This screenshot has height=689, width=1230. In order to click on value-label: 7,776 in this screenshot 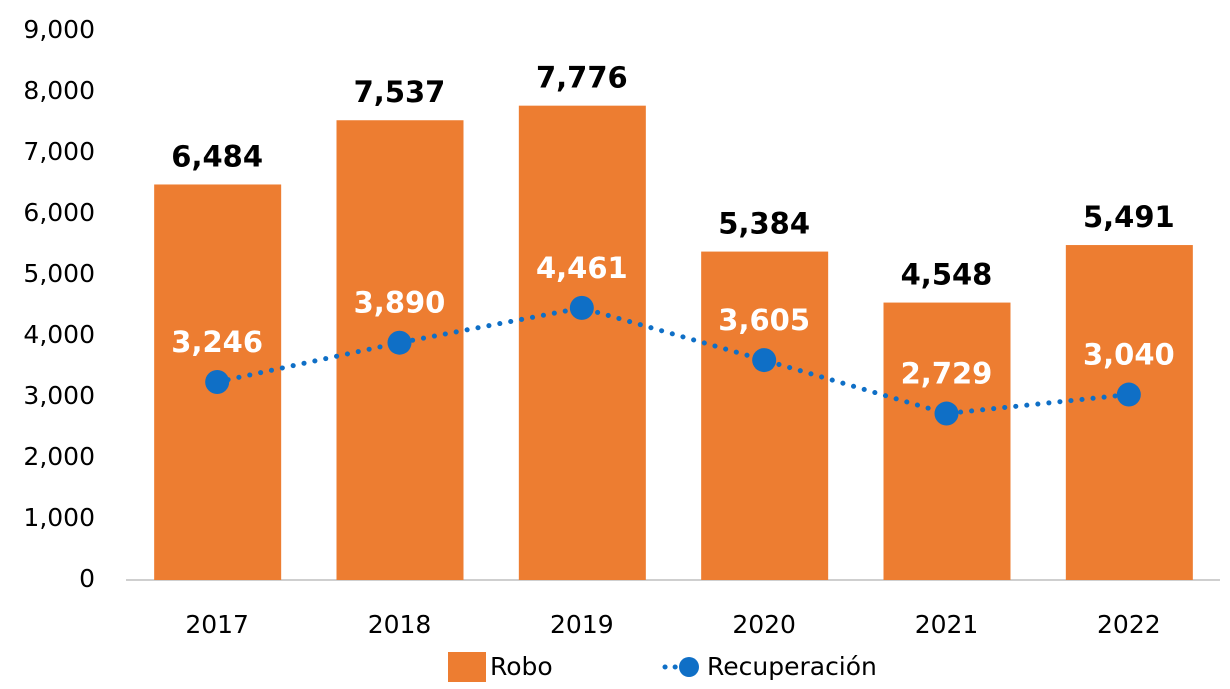, I will do `click(582, 78)`.